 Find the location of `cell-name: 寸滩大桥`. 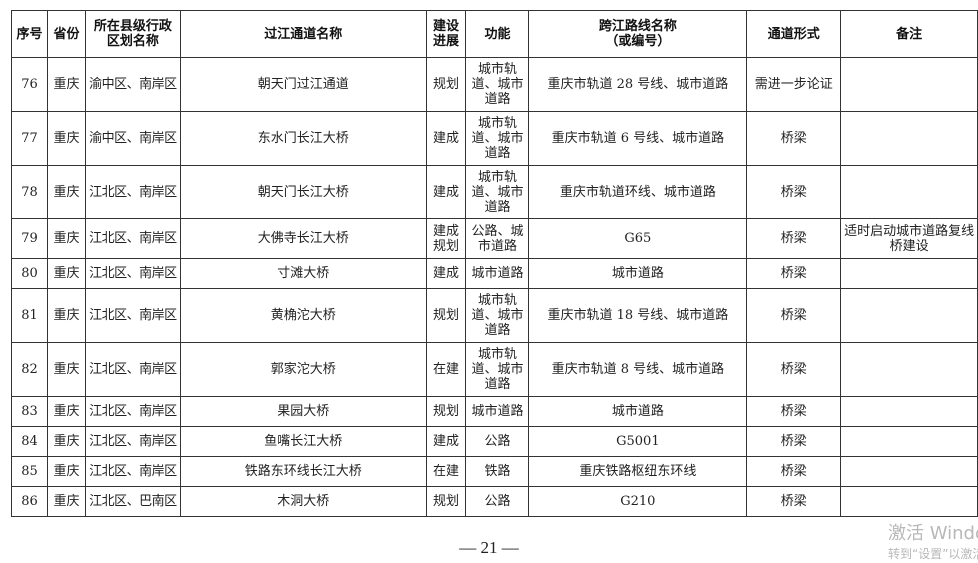

cell-name: 寸滩大桥 is located at coordinates (303, 273).